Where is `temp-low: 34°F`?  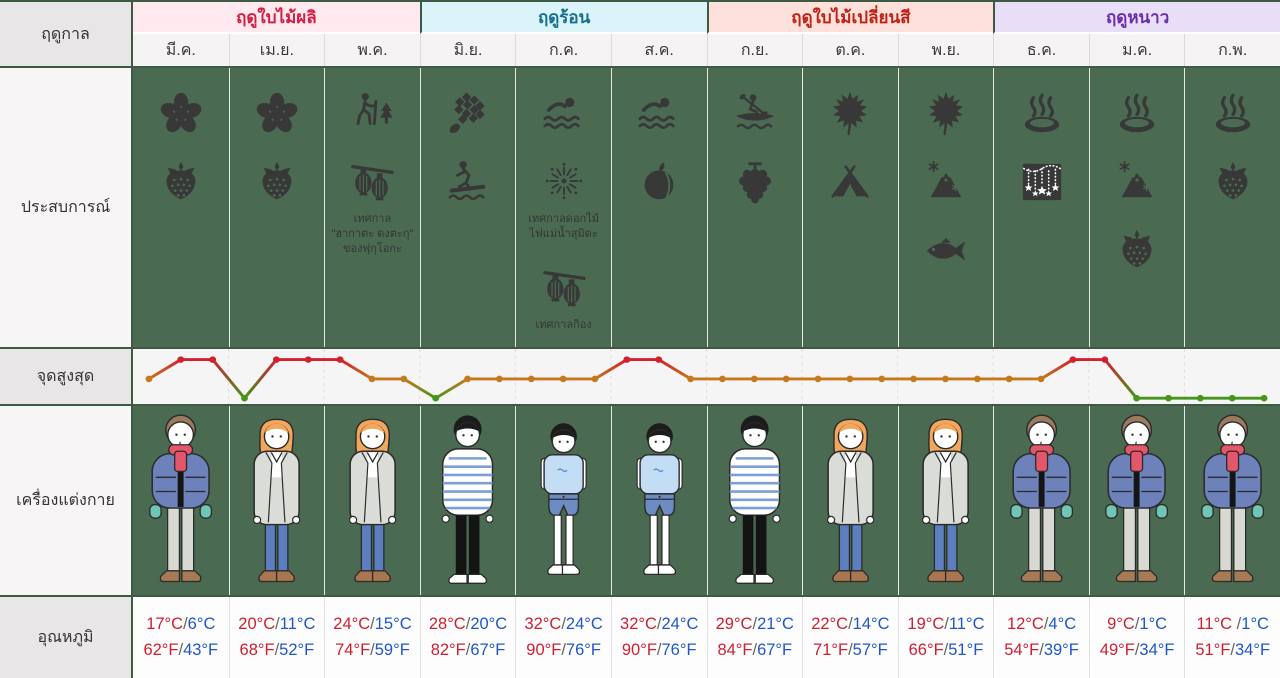
temp-low: 34°F is located at coordinates (1157, 650).